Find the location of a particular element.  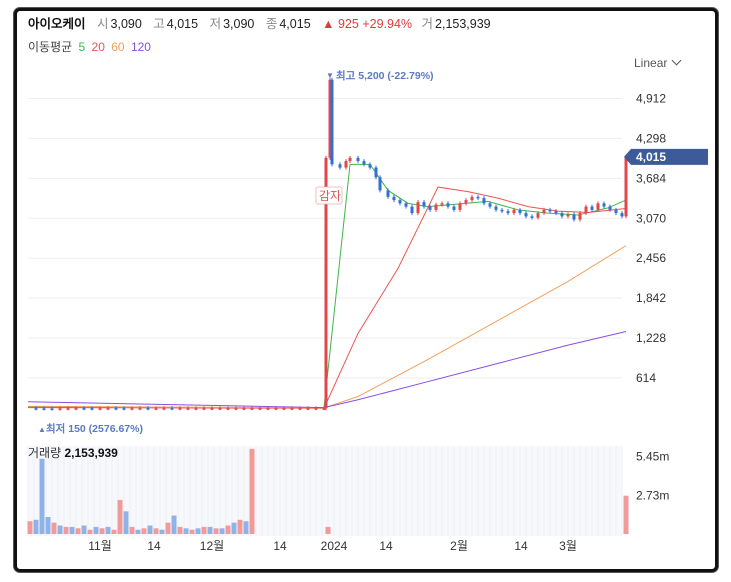

ma-5-label: 5 is located at coordinates (82, 47).